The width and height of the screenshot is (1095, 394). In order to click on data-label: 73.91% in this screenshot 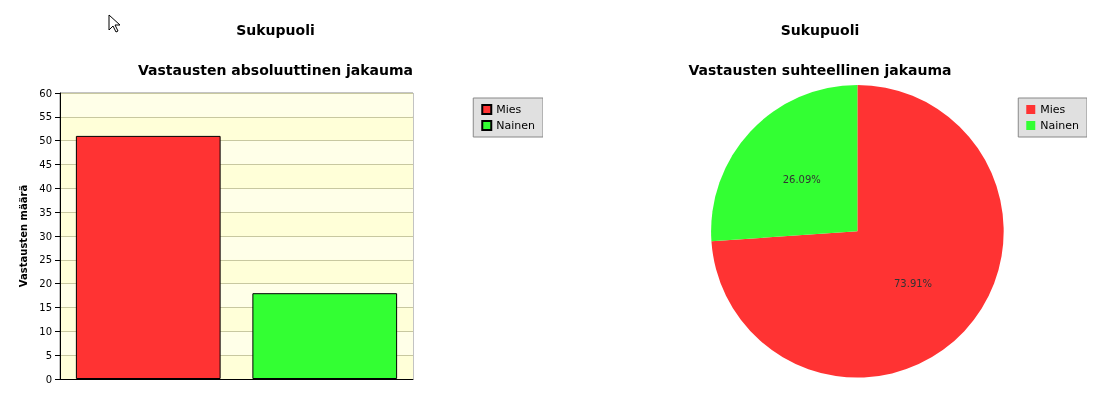, I will do `click(913, 283)`.